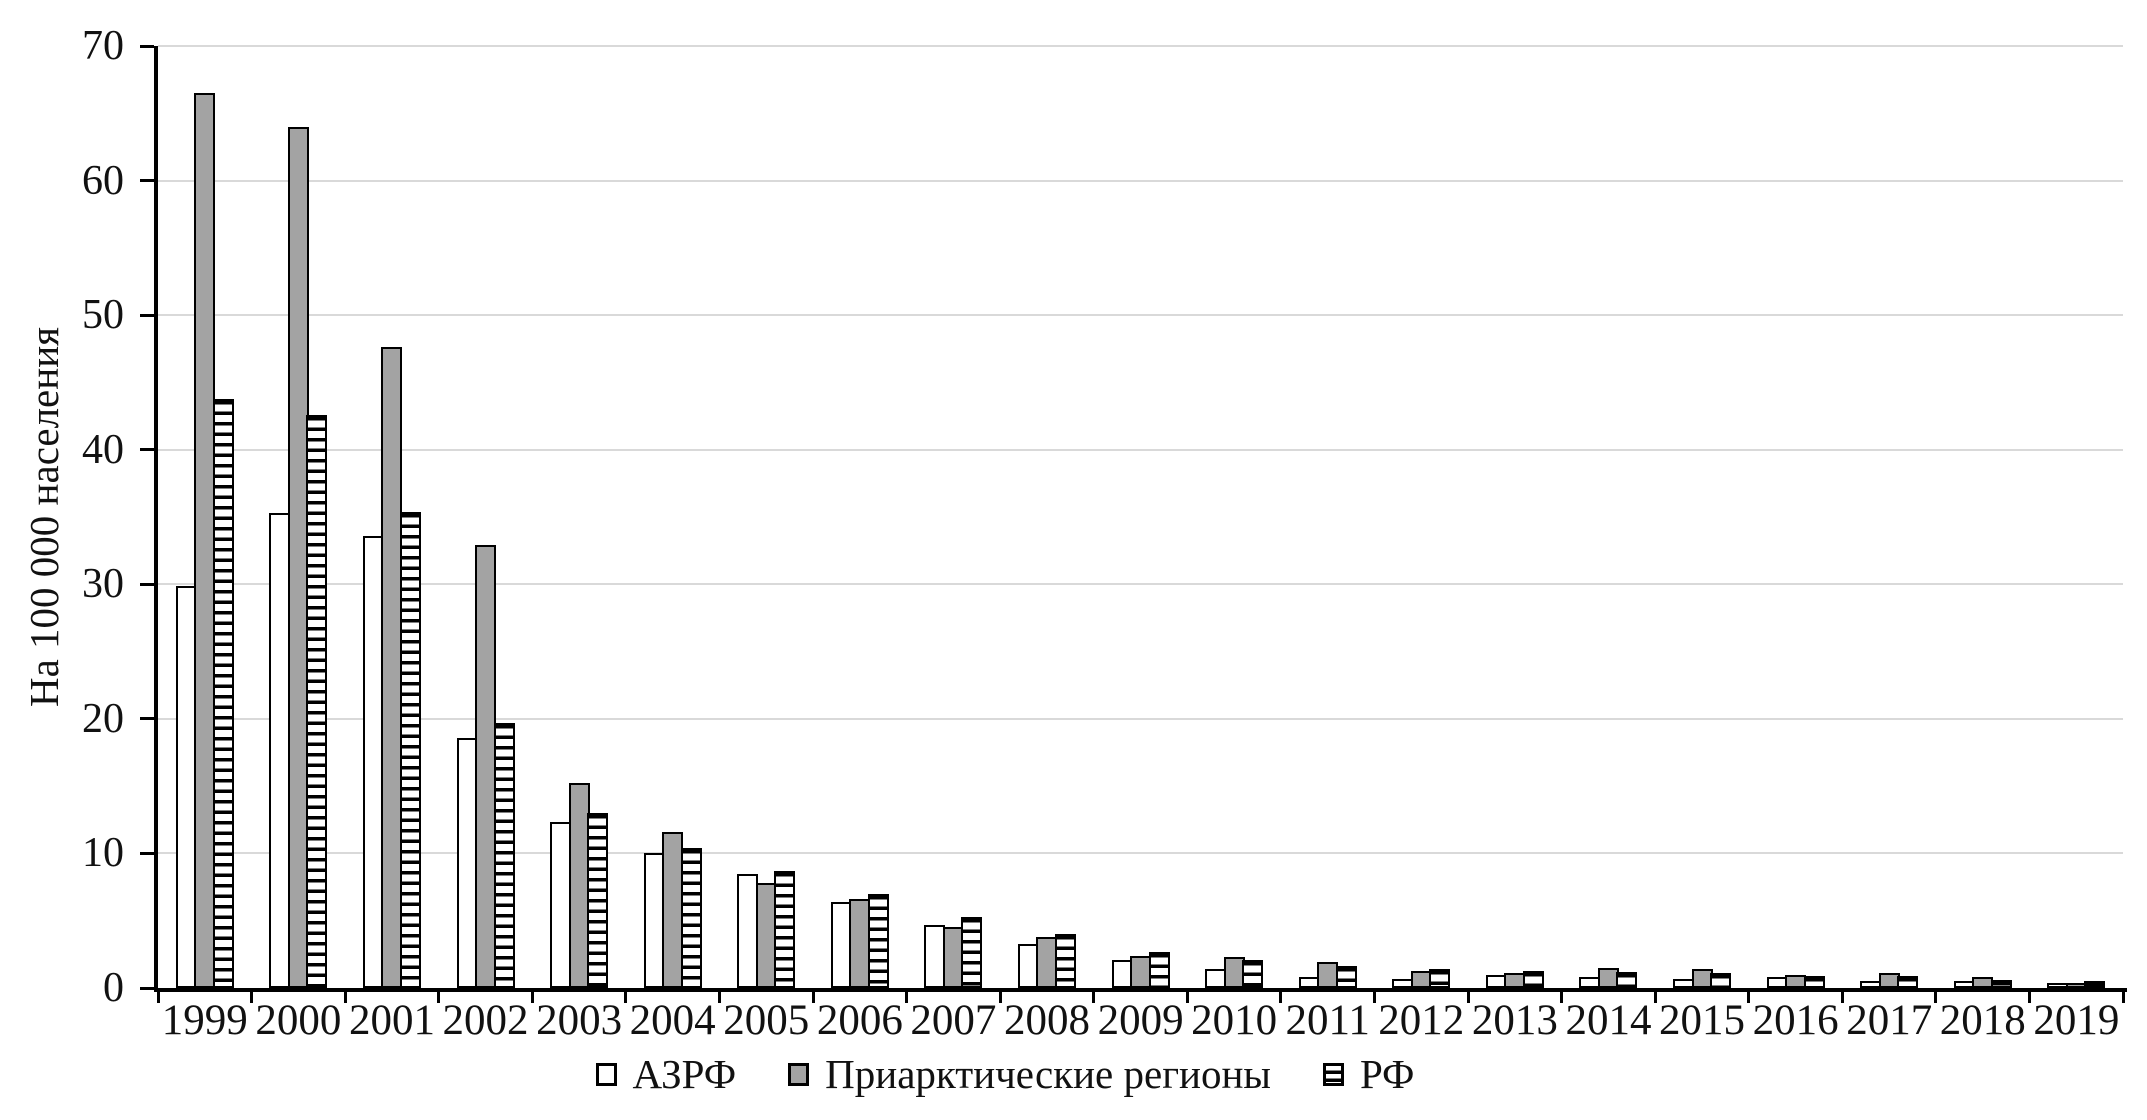  Describe the element at coordinates (103, 180) in the screenshot. I see `y-tick-label: 60` at that location.